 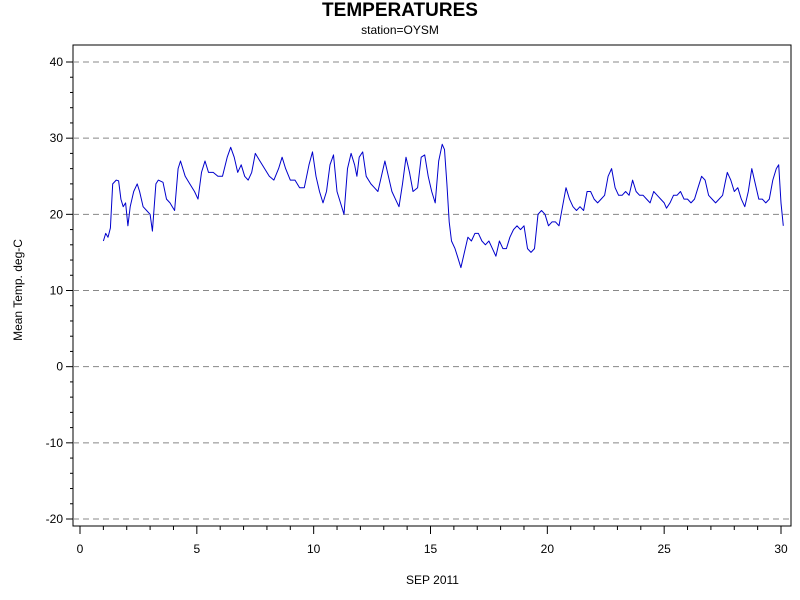 What do you see at coordinates (431, 549) in the screenshot?
I see `x-tick-label: 15` at bounding box center [431, 549].